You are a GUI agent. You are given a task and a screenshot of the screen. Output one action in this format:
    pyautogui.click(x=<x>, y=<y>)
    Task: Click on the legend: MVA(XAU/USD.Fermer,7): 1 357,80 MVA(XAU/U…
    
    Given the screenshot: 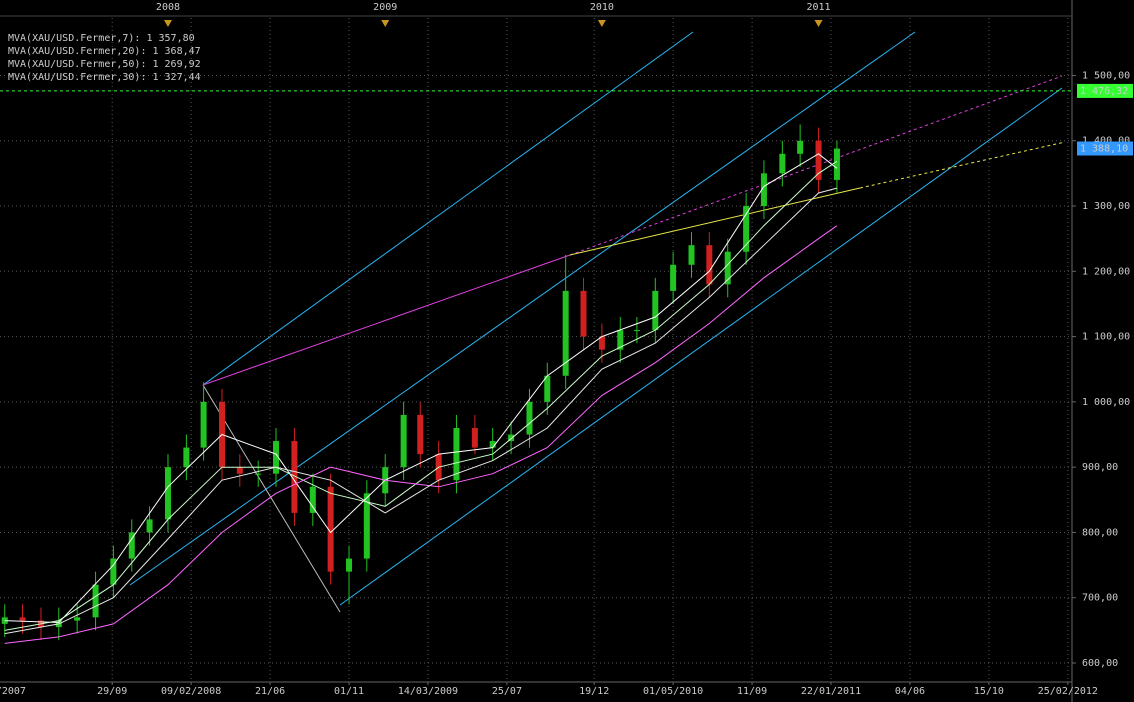 What is the action you would take?
    pyautogui.click(x=104, y=58)
    